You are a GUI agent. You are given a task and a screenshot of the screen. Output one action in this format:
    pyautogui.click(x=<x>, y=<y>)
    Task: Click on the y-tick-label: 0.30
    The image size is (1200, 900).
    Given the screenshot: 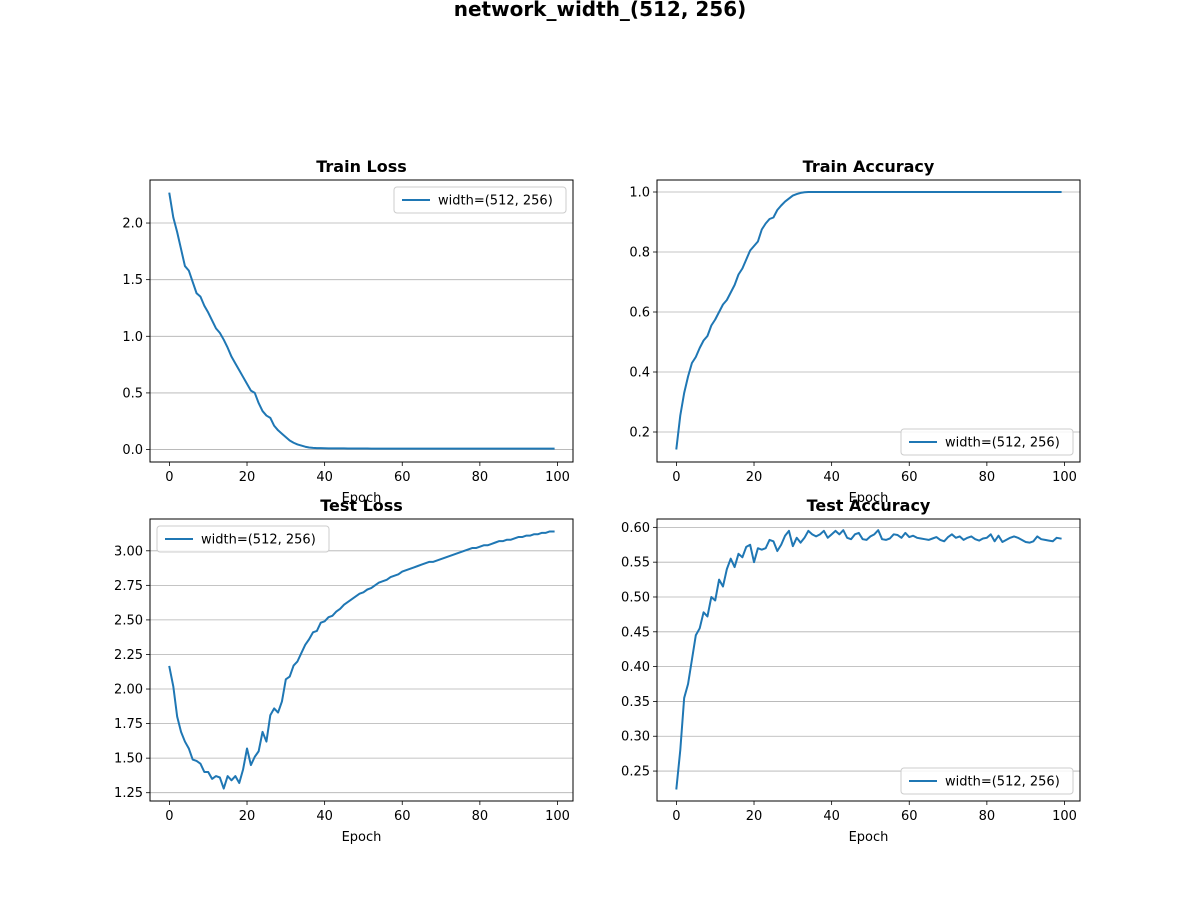 What is the action you would take?
    pyautogui.click(x=635, y=737)
    